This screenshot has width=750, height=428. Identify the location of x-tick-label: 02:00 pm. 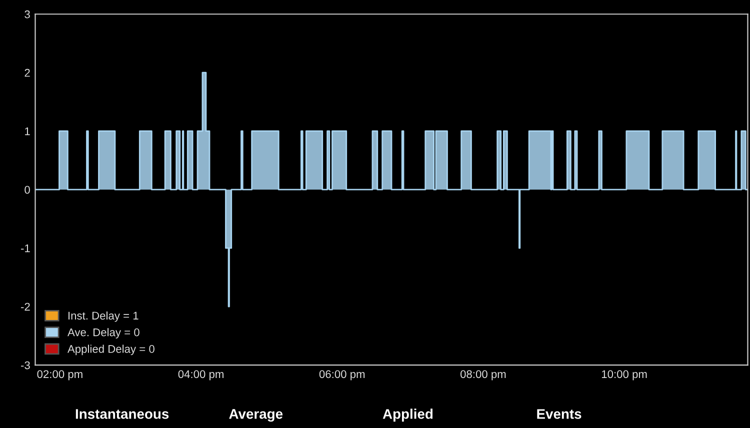
(59, 375).